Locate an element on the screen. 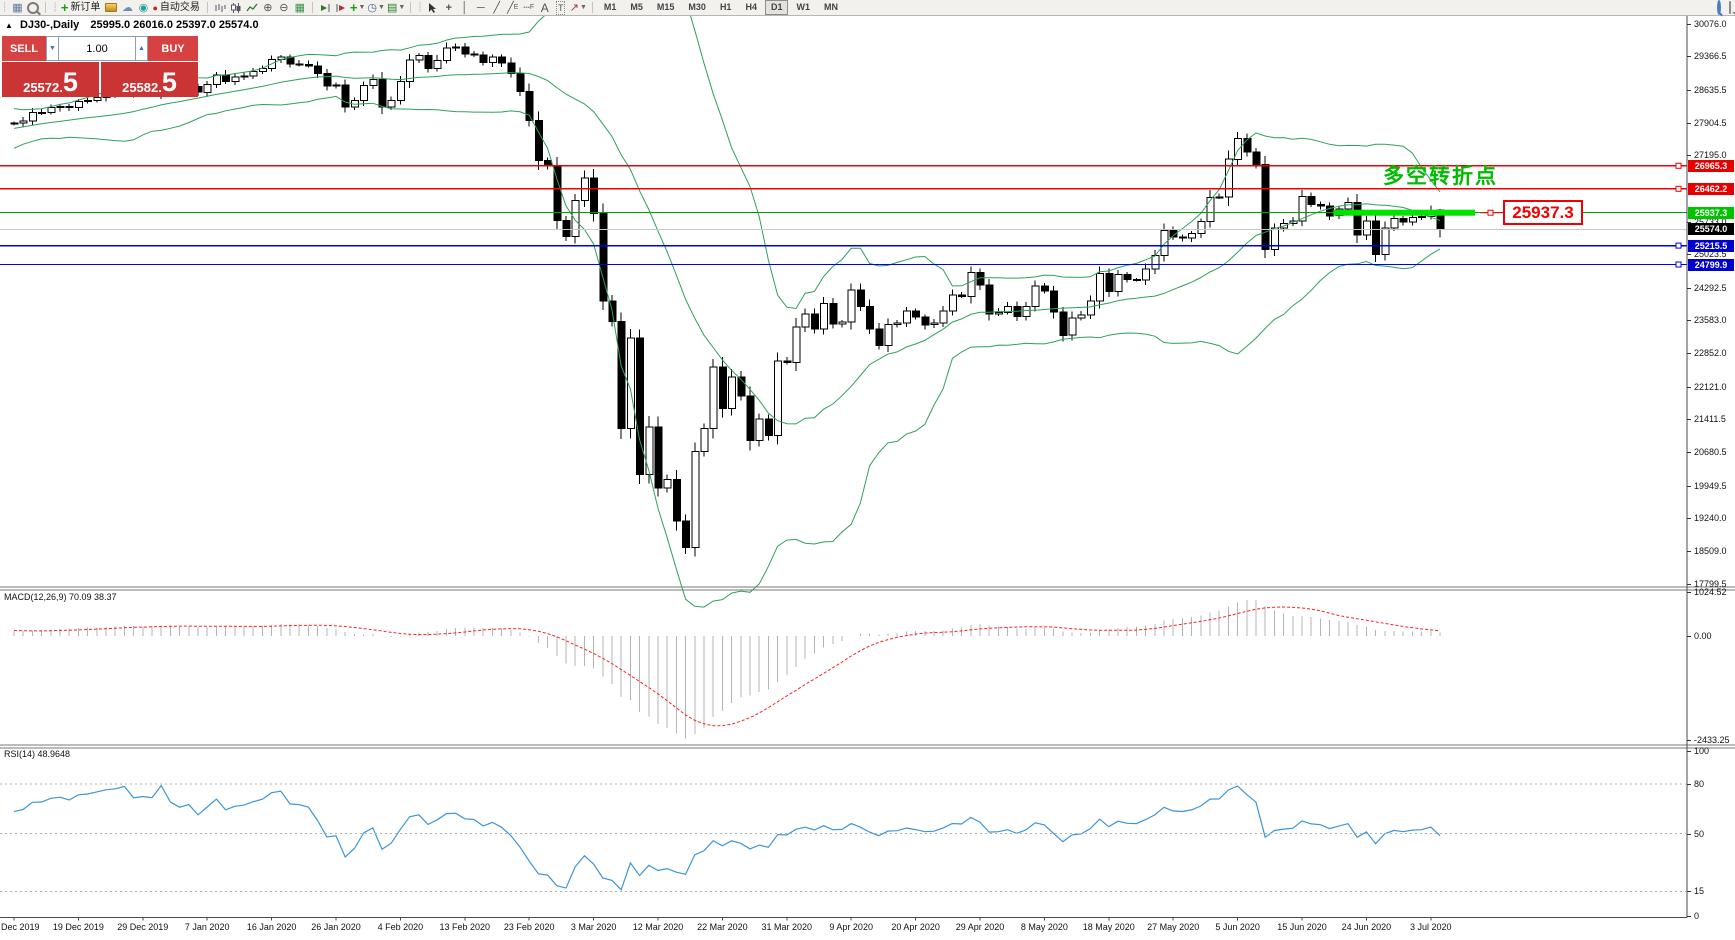 This screenshot has height=940, width=1735. equidistant-channel-icon: ╱ E is located at coordinates (513, 7).